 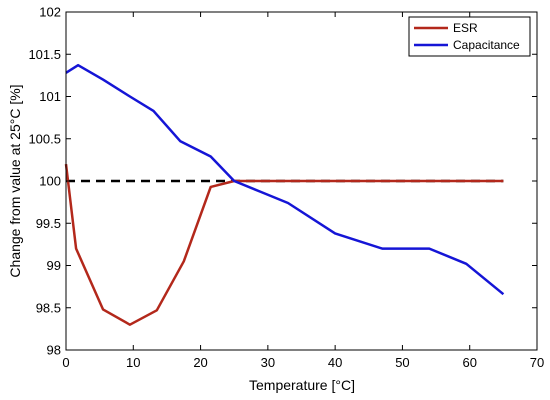 I want to click on legend: ESR Capacitance, so click(x=469, y=36).